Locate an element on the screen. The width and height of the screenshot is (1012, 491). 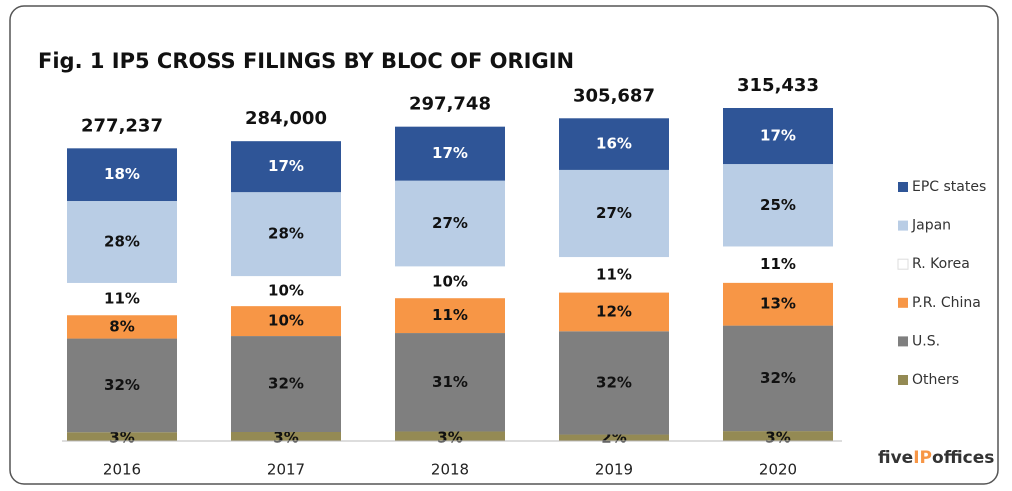
legend-label: U.S. is located at coordinates (926, 341).